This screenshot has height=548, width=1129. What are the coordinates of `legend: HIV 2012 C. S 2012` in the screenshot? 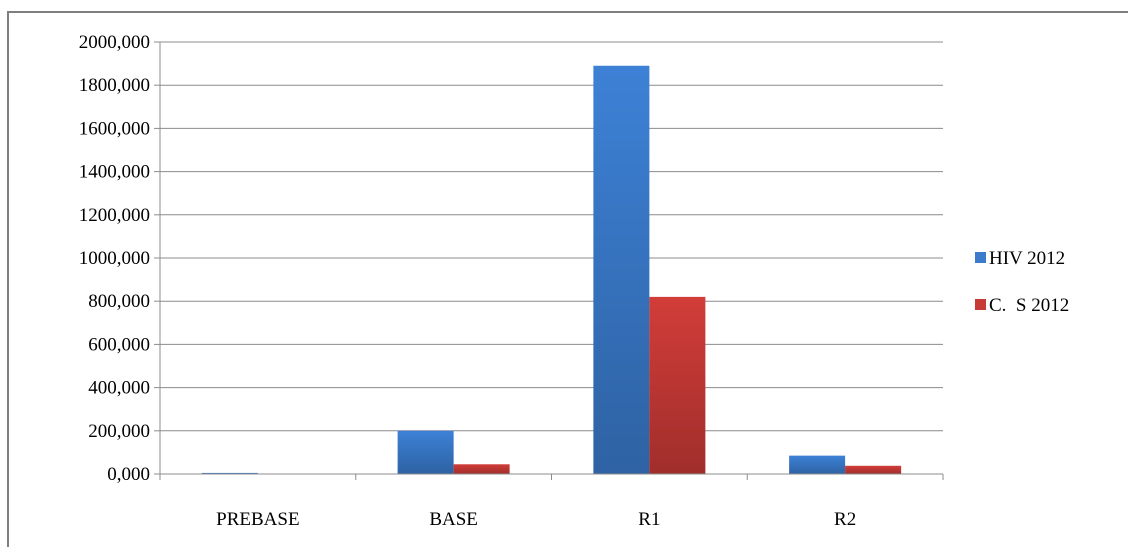 It's located at (1022, 282).